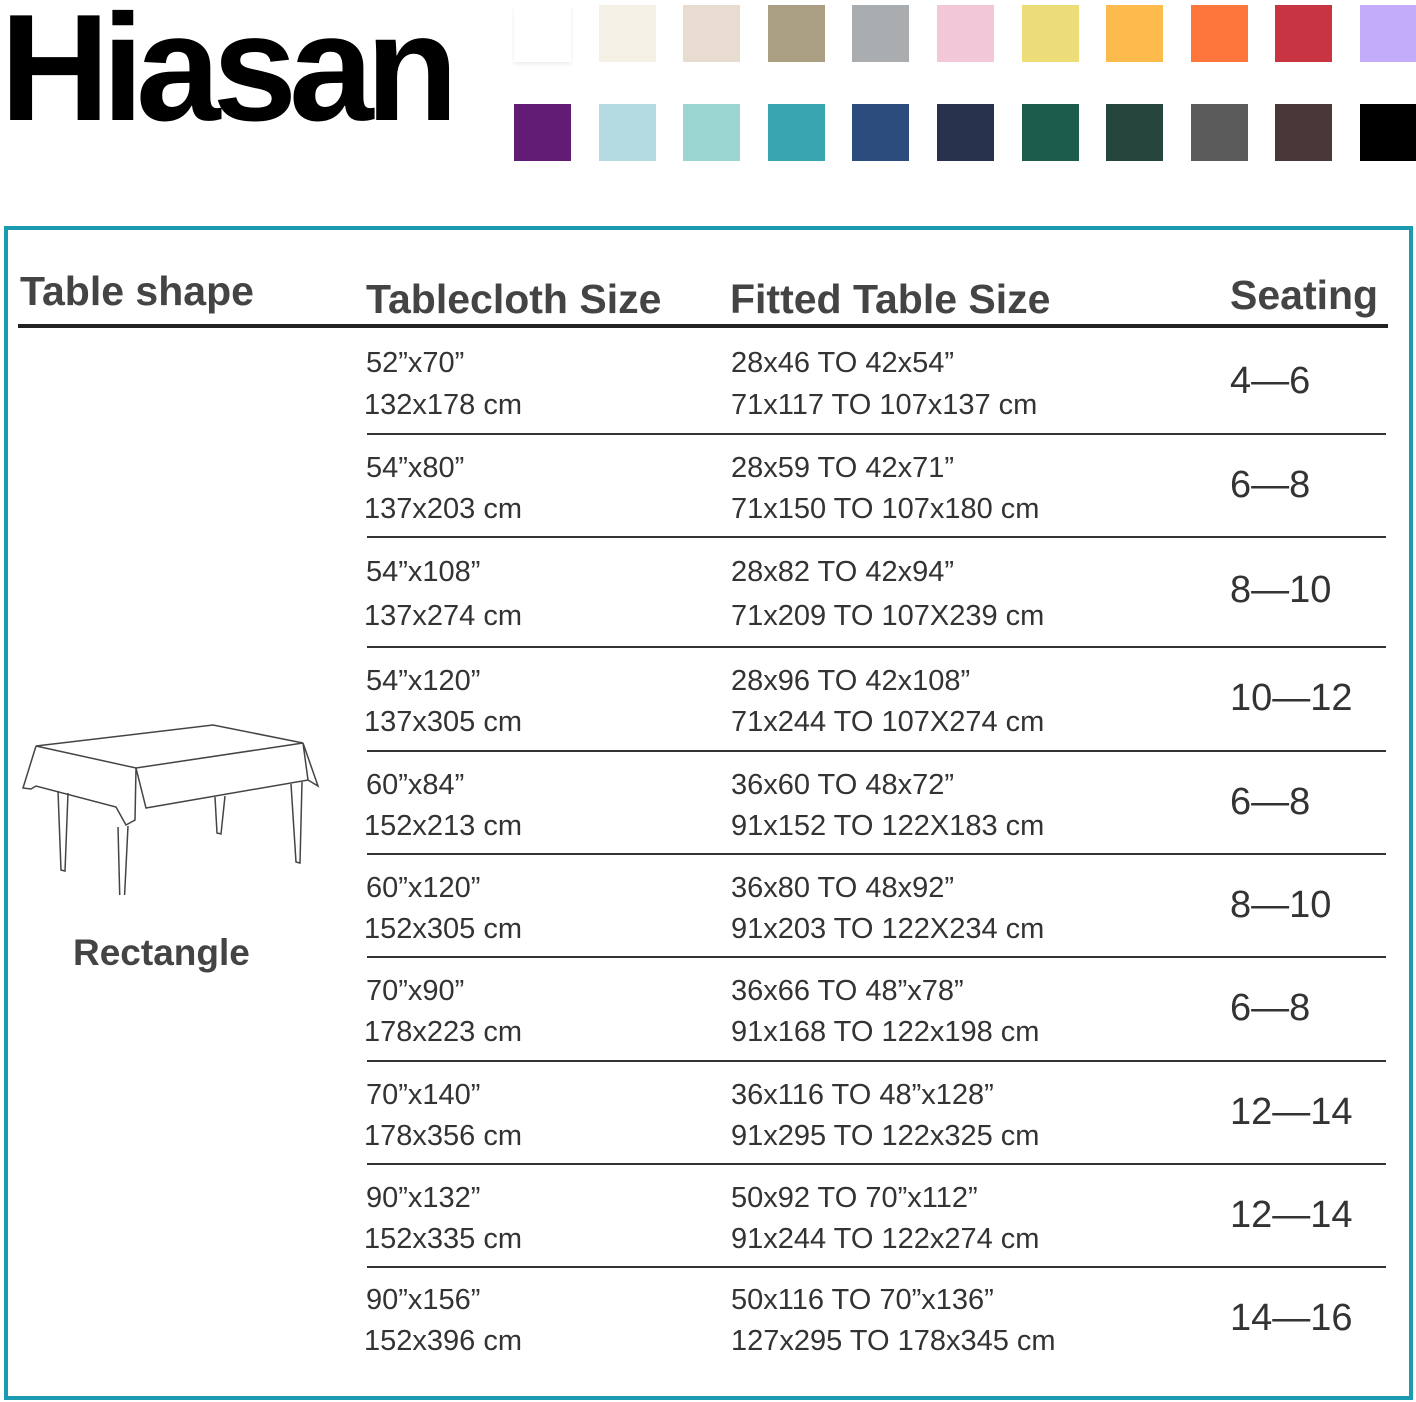  Describe the element at coordinates (423, 681) in the screenshot. I see `tablecloth-size-inches: 54”x120”` at that location.